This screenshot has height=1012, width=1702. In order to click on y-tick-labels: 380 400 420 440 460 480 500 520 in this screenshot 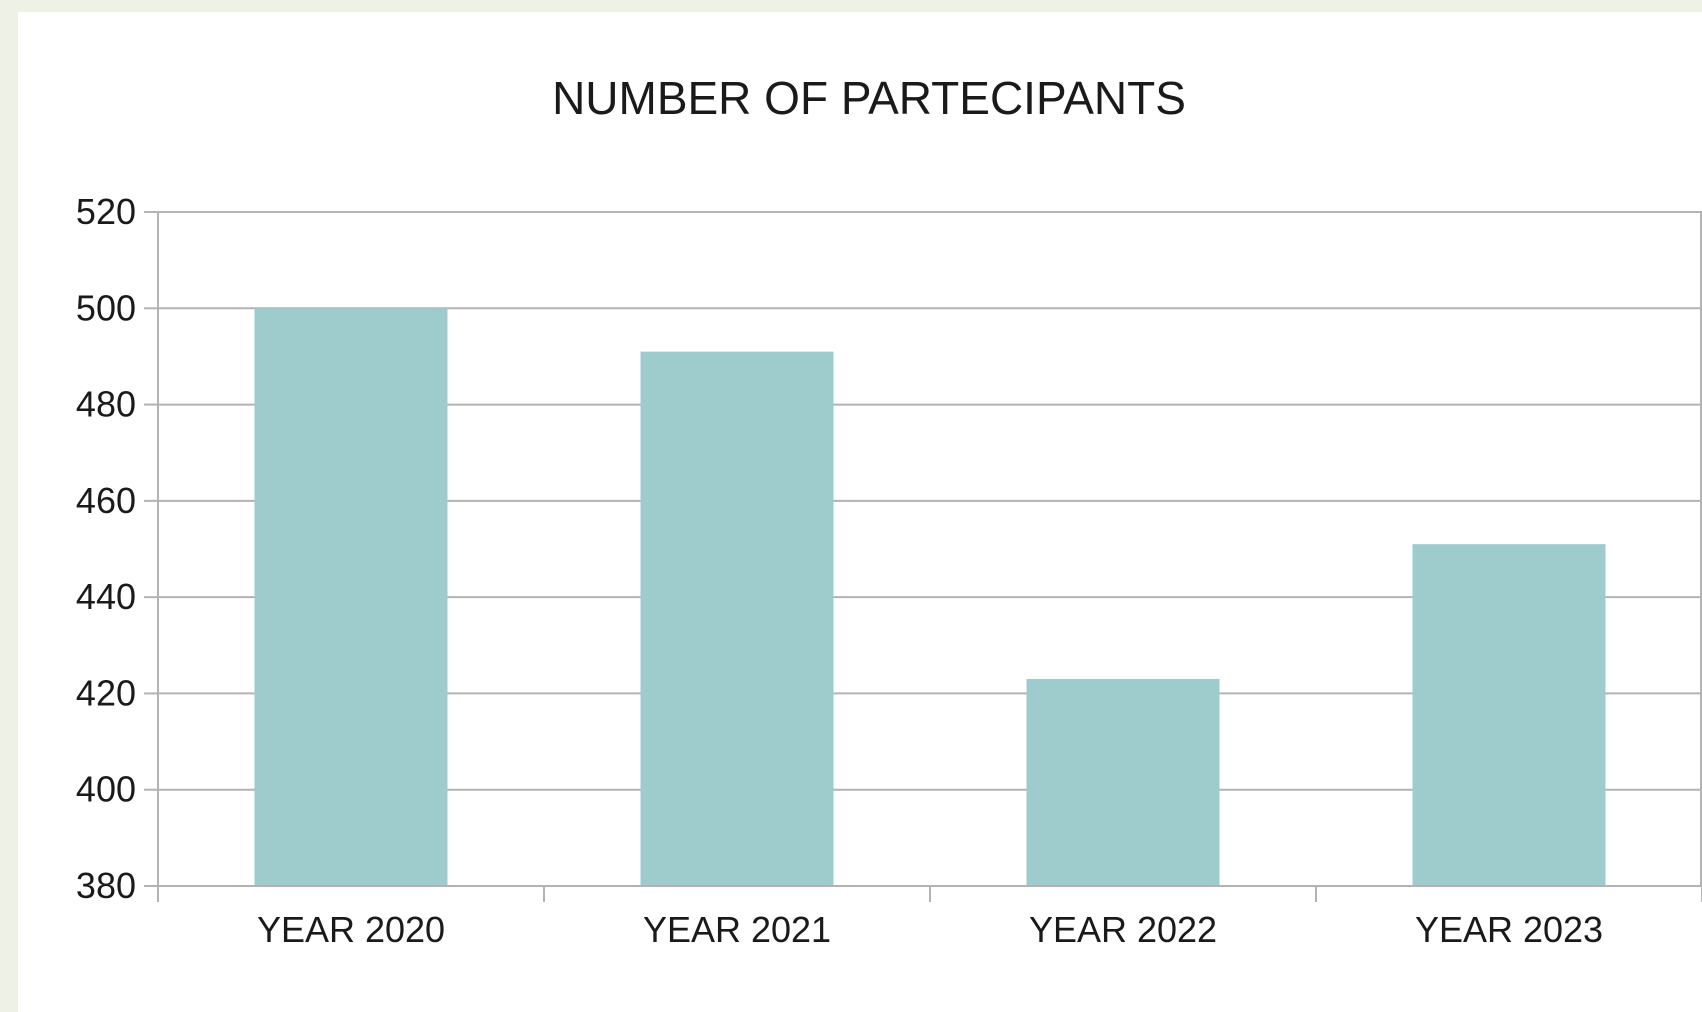, I will do `click(106, 548)`.